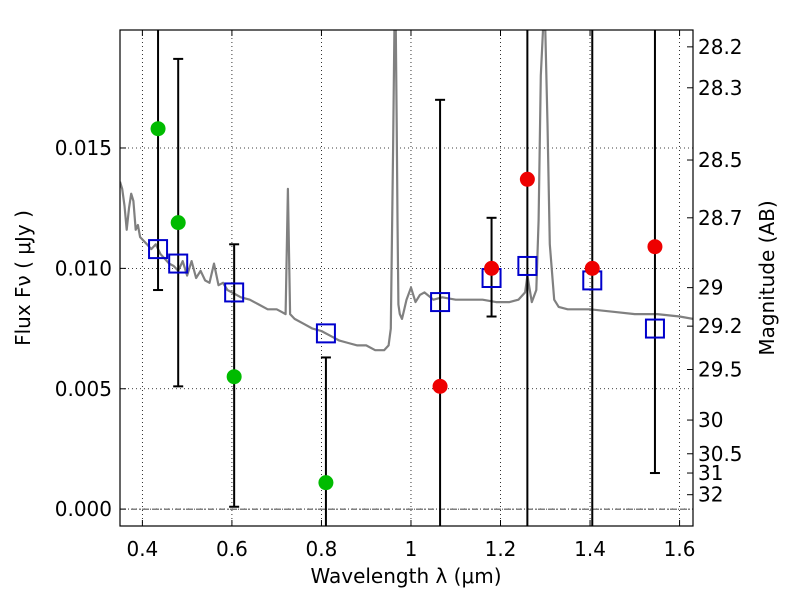 Image resolution: width=800 pixels, height=600 pixels. I want to click on x-tick-label: 1.4, so click(590, 549).